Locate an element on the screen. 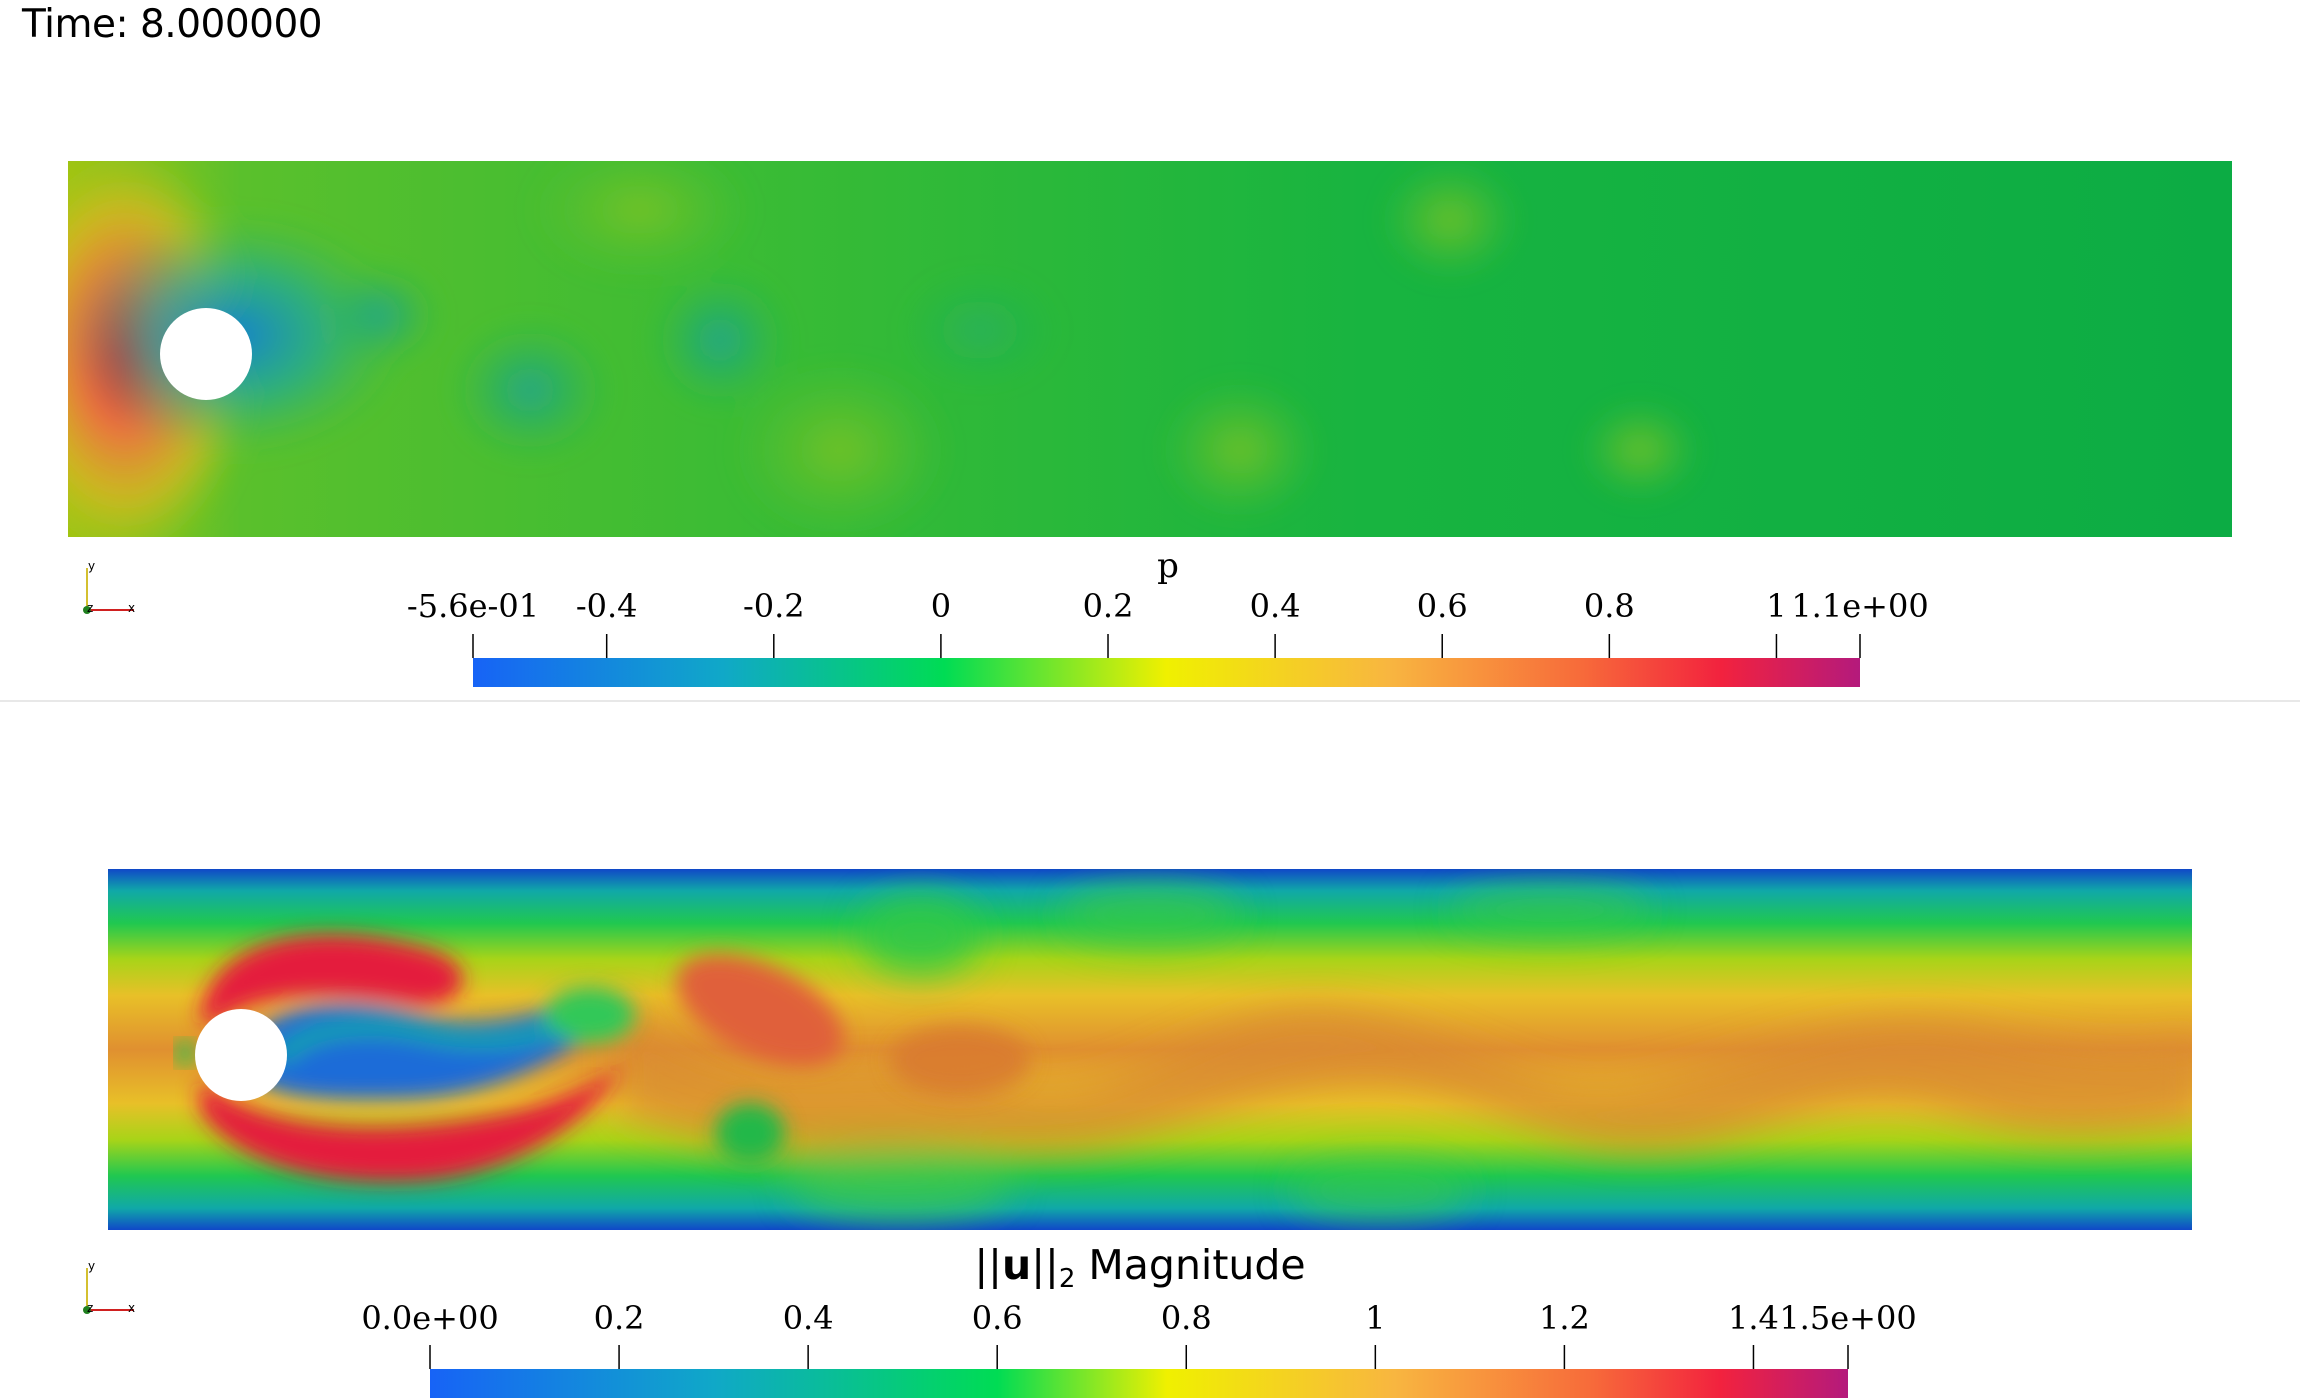 Image resolution: width=2300 pixels, height=1400 pixels. colorbar-tick-label: 0 is located at coordinates (941, 606).